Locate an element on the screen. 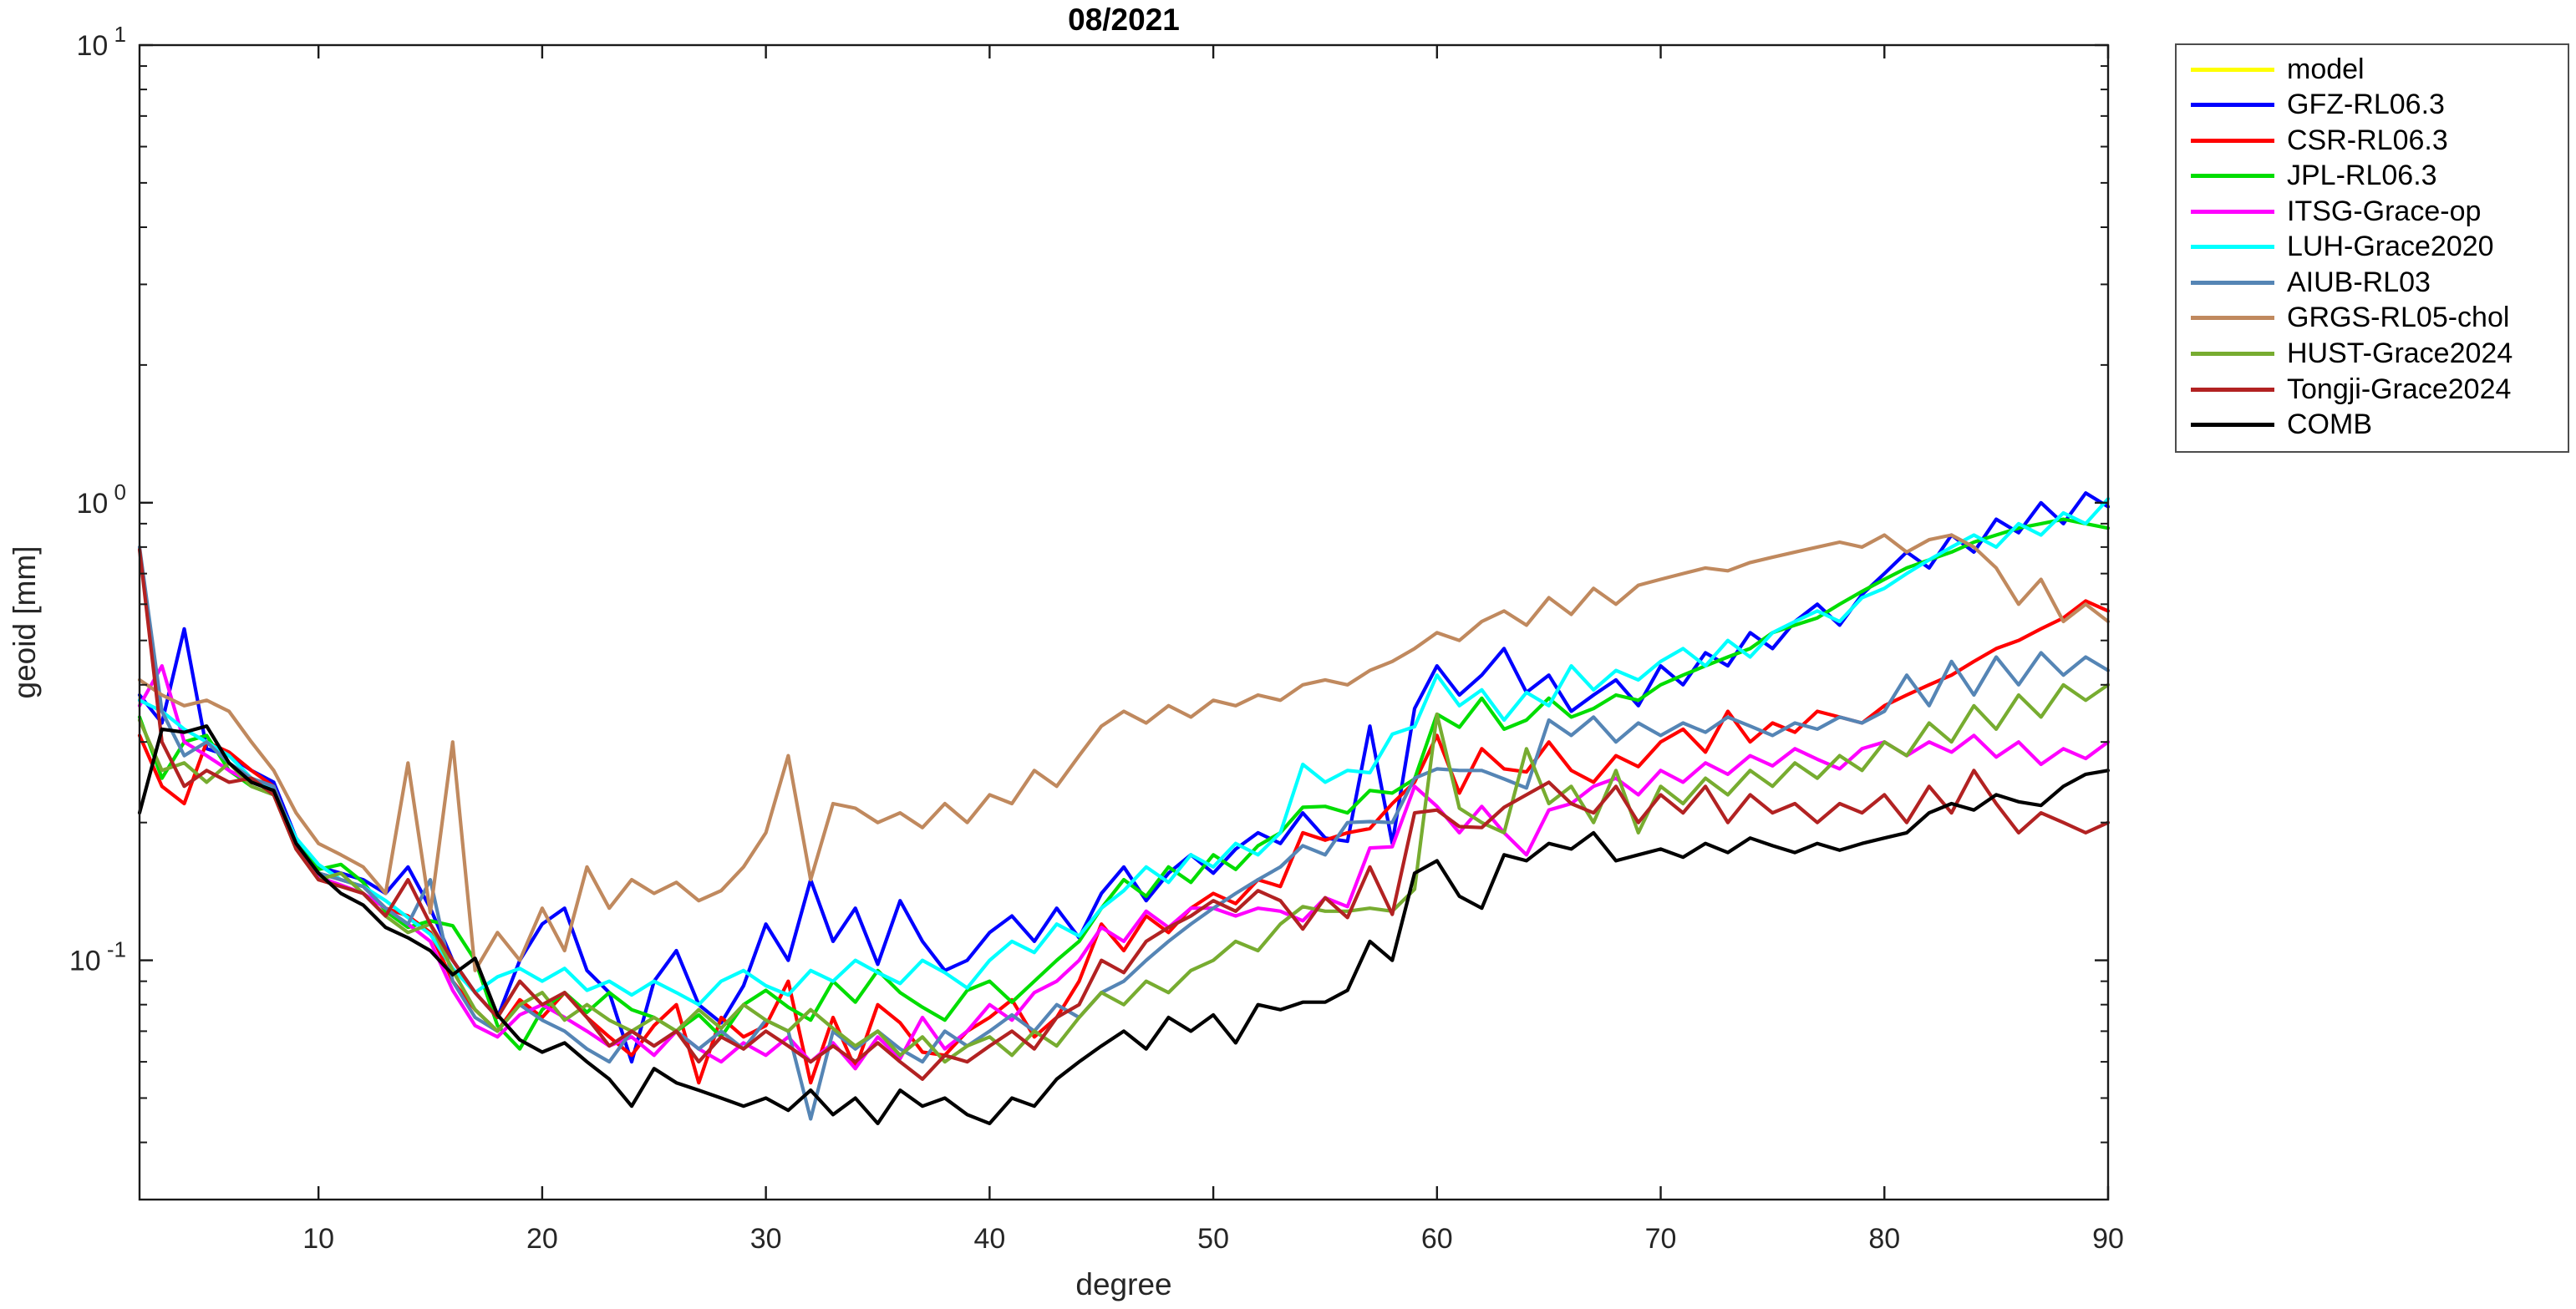 Image resolution: width=2576 pixels, height=1309 pixels. legend-item-ITSG-Grace-op: ITSG-Grace-op is located at coordinates (2372, 211).